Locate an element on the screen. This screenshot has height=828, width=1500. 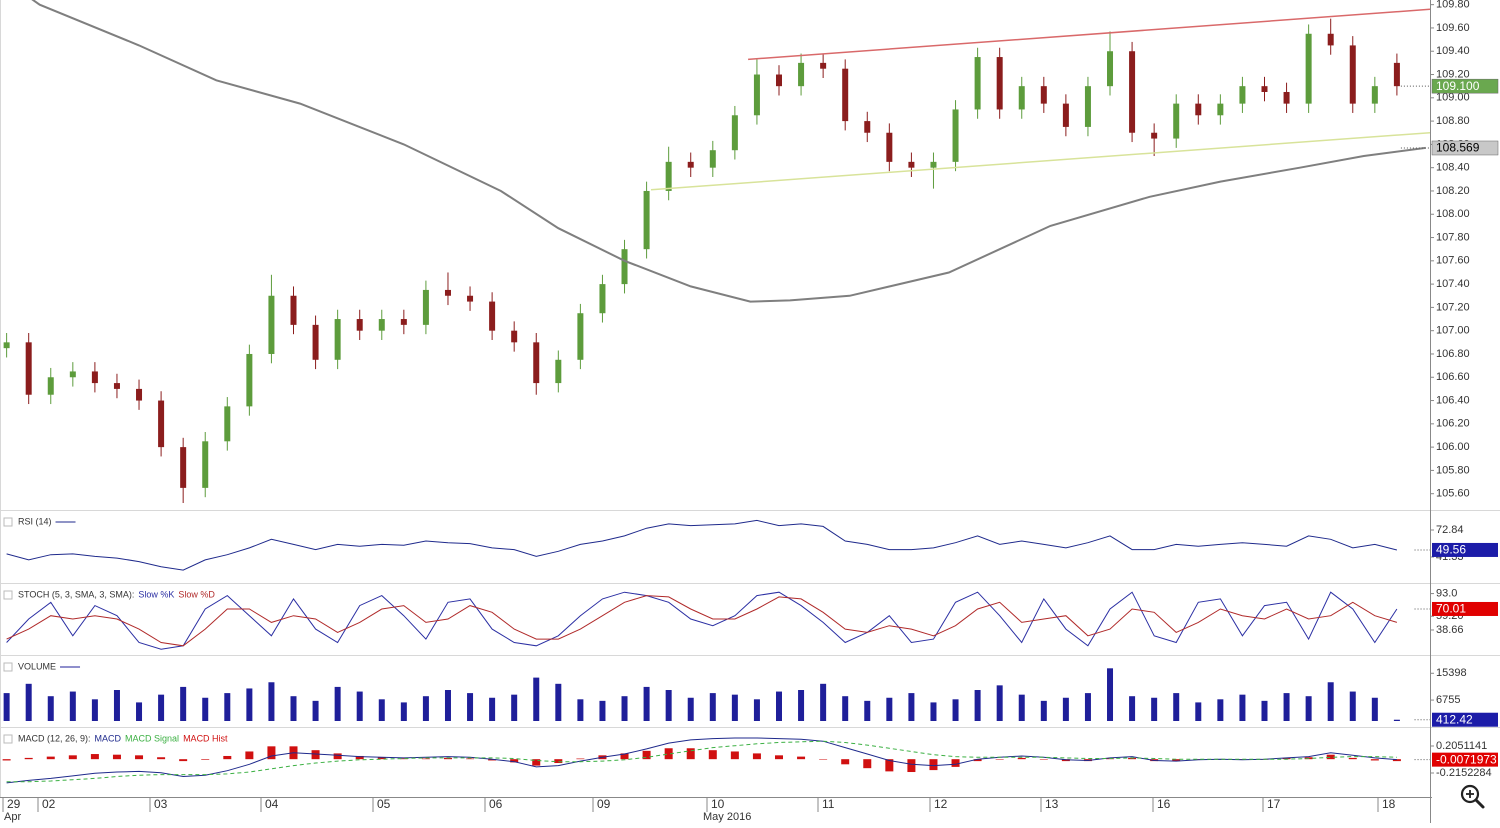
month-label: May 2016 is located at coordinates (727, 817).